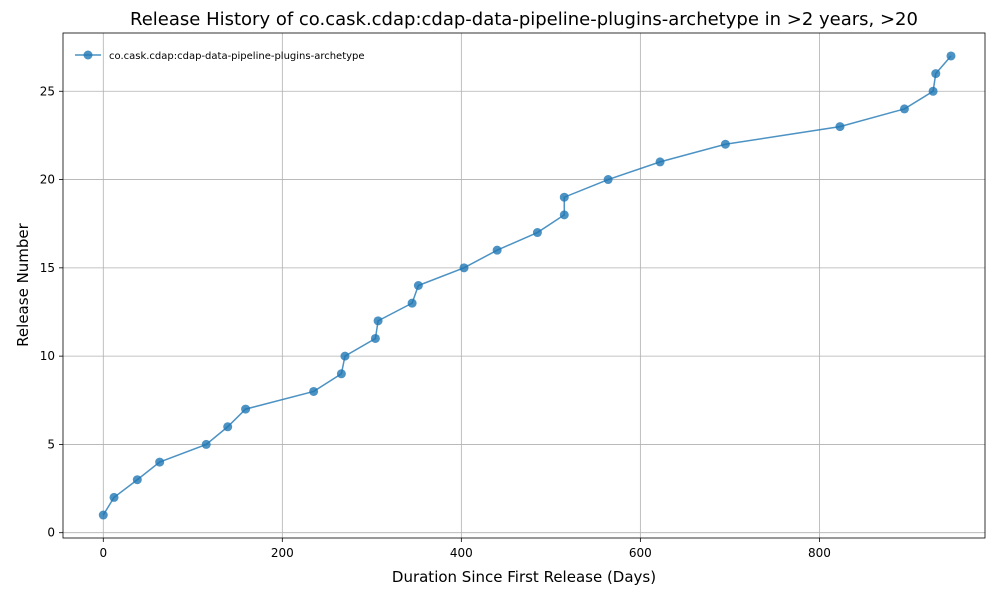 This screenshot has height=600, width=1000. What do you see at coordinates (47, 268) in the screenshot?
I see `y-tick-label: 15` at bounding box center [47, 268].